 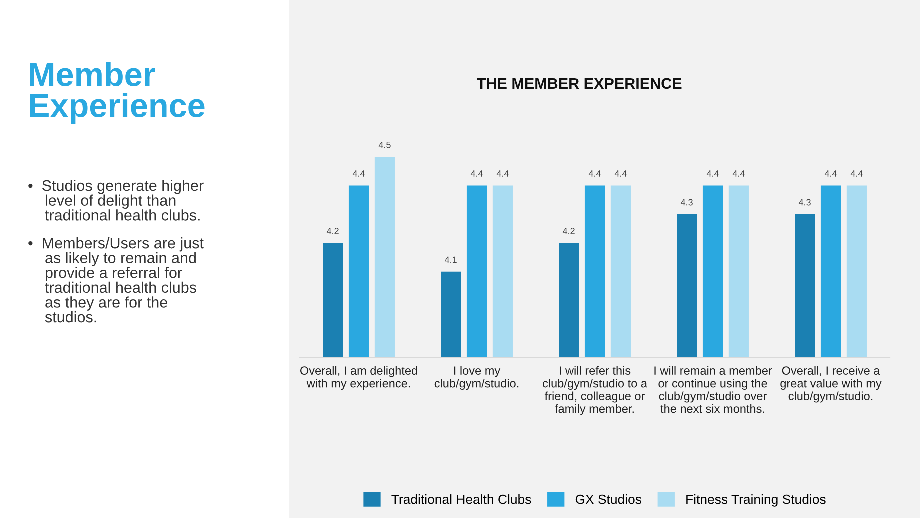 I want to click on data-label: 4.1, so click(x=450, y=260).